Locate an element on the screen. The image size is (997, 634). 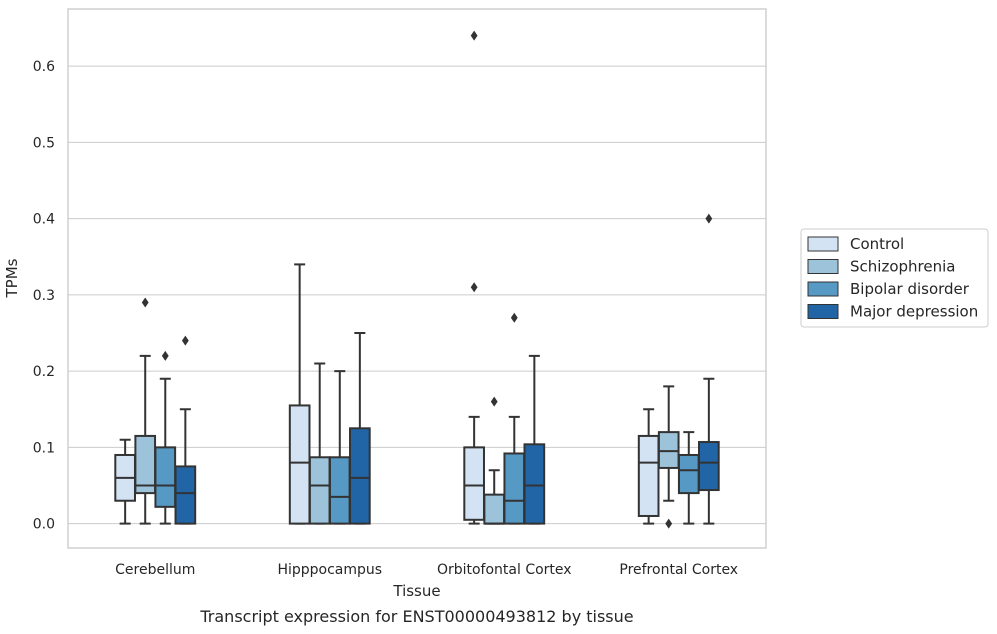
legend-frame is located at coordinates (894, 278).